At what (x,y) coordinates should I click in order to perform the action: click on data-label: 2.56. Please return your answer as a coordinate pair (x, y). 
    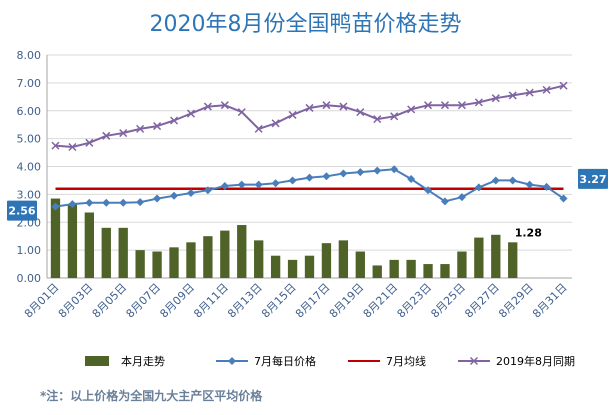
    Looking at the image, I should click on (21, 211).